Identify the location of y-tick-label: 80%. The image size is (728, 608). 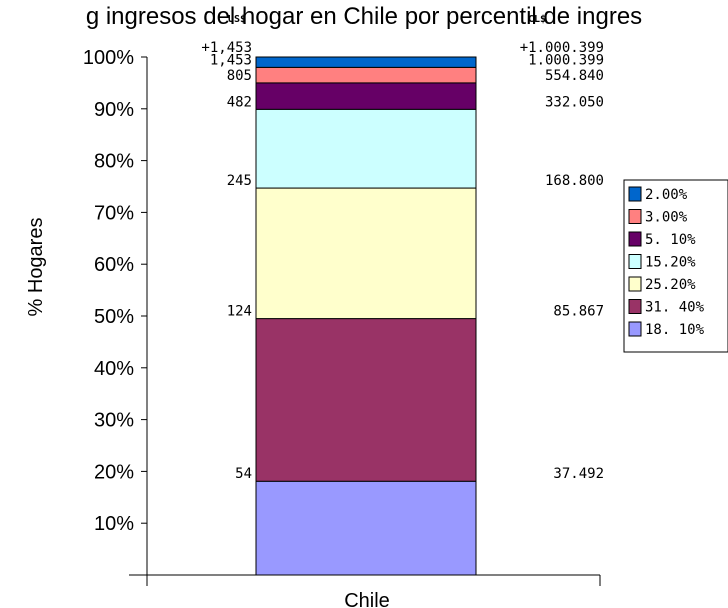
(114, 162).